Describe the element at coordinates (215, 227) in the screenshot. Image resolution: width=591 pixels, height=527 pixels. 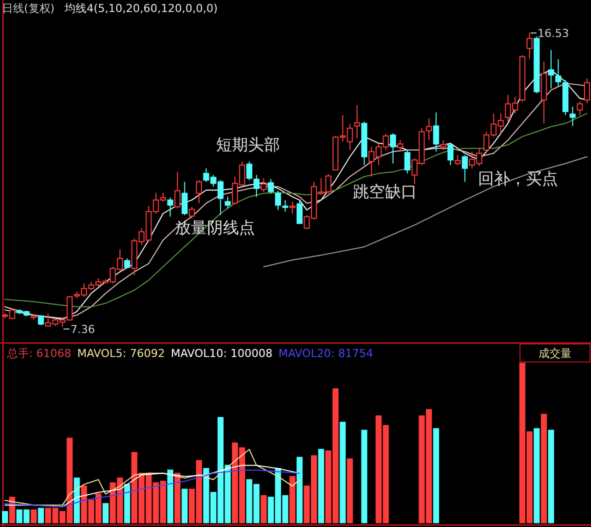
I see `annotation: 放量阴线点` at that location.